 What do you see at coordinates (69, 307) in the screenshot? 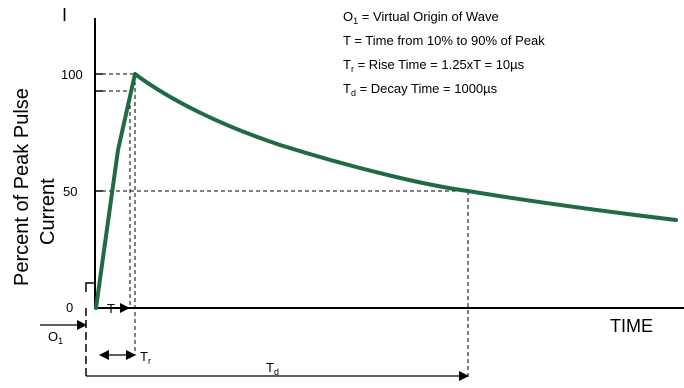
I see `y-tick-0: 0` at bounding box center [69, 307].